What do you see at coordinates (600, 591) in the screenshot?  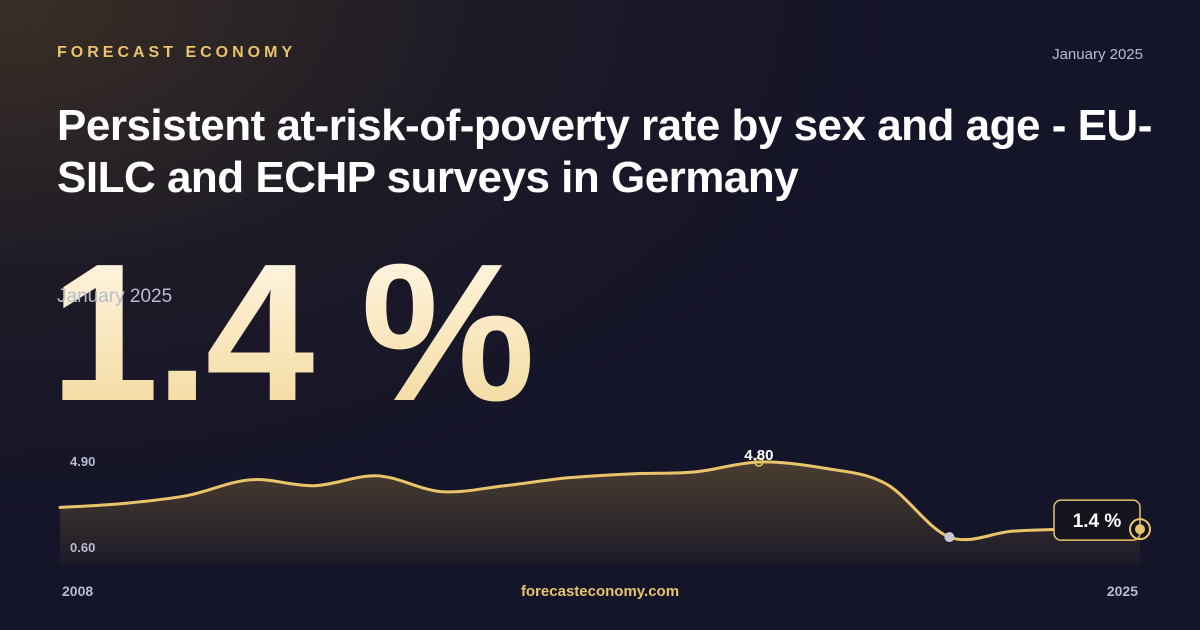 I see `footer-site: forecasteconomy.com` at bounding box center [600, 591].